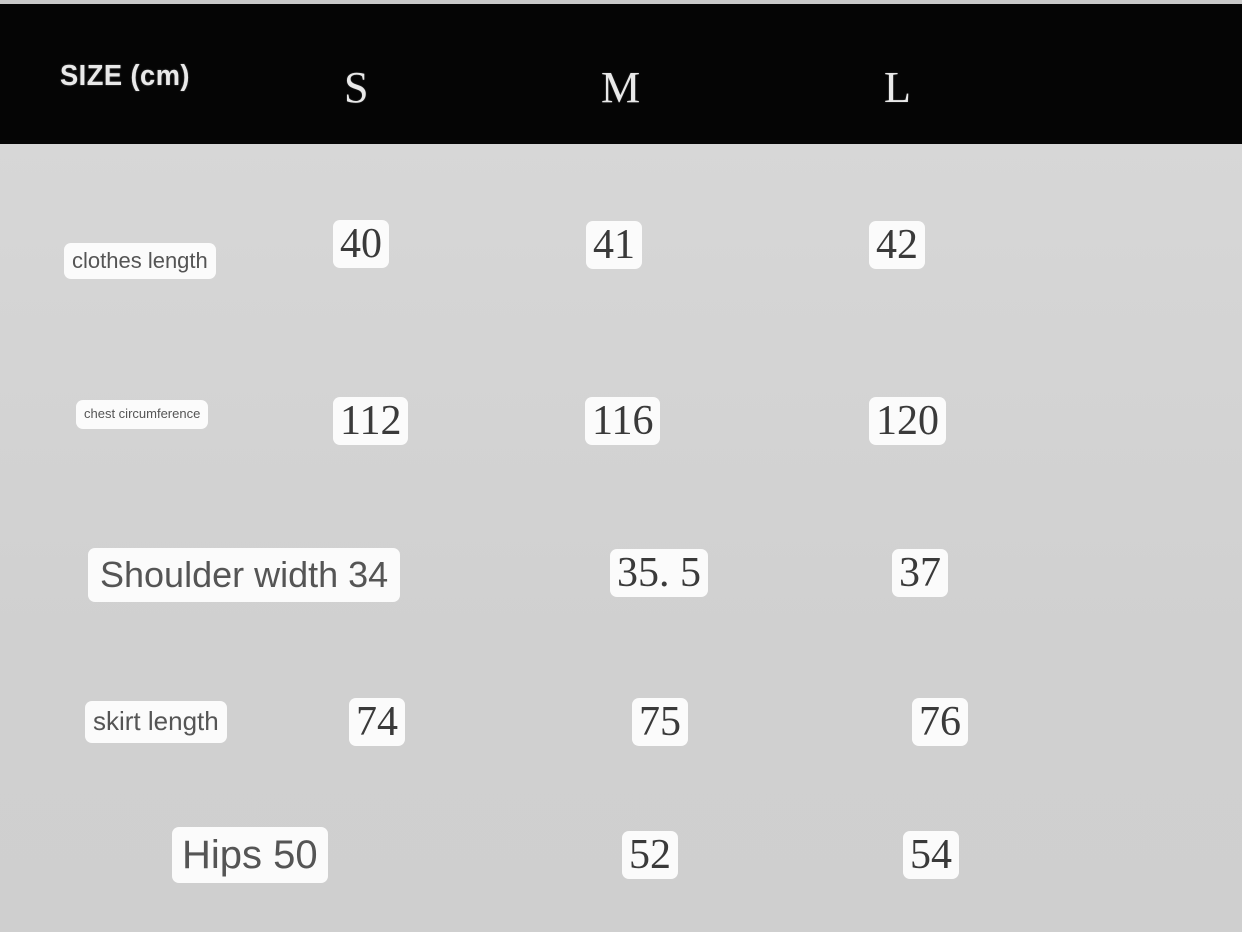  Describe the element at coordinates (940, 722) in the screenshot. I see `value-skirt-length-l: 76` at that location.